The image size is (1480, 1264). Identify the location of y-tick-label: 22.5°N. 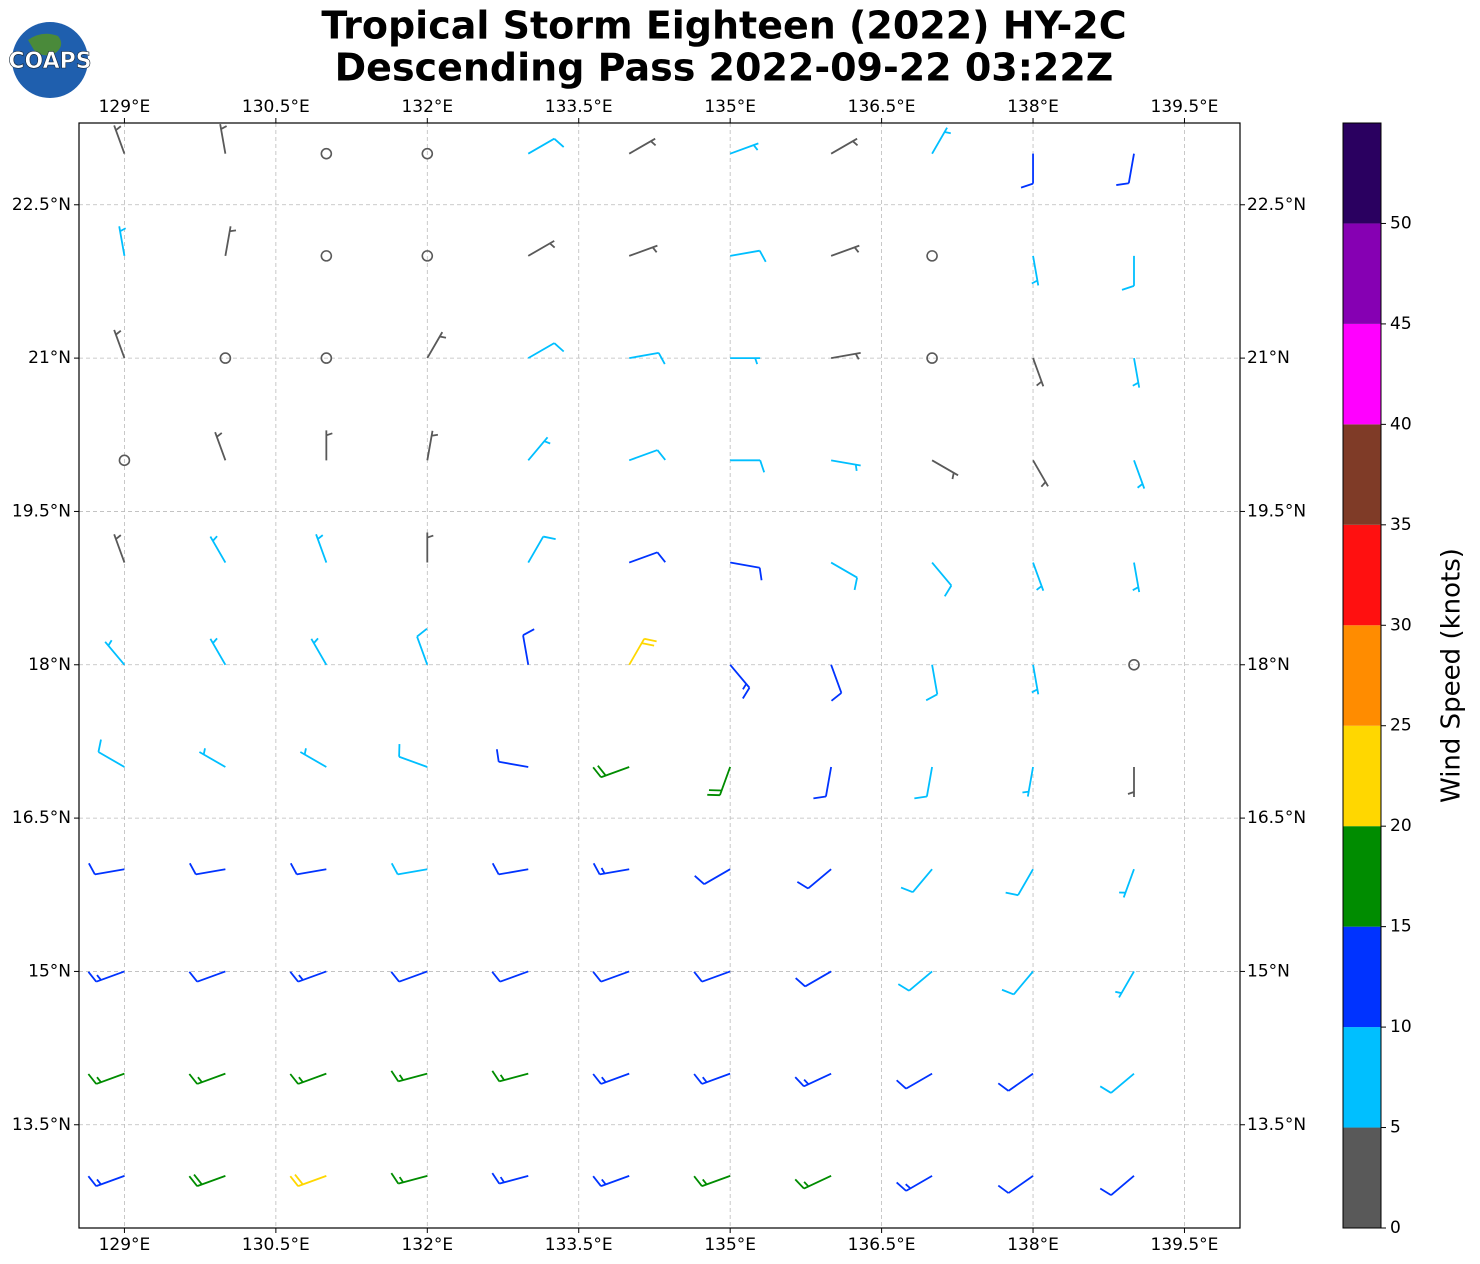
(1276, 205).